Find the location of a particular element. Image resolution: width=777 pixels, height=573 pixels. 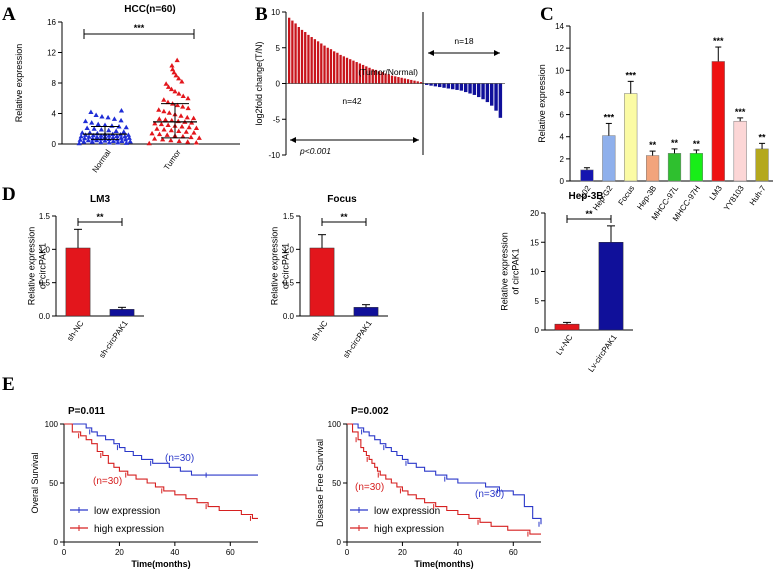

y-tick-label: 14 is located at coordinates (559, 26).